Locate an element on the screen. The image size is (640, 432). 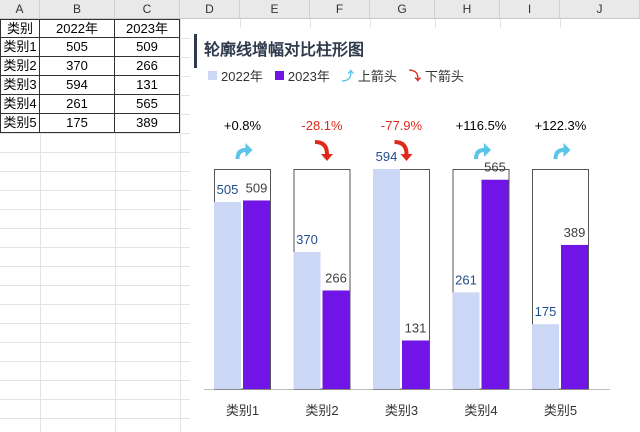
column-header-i: I is located at coordinates (530, 9).